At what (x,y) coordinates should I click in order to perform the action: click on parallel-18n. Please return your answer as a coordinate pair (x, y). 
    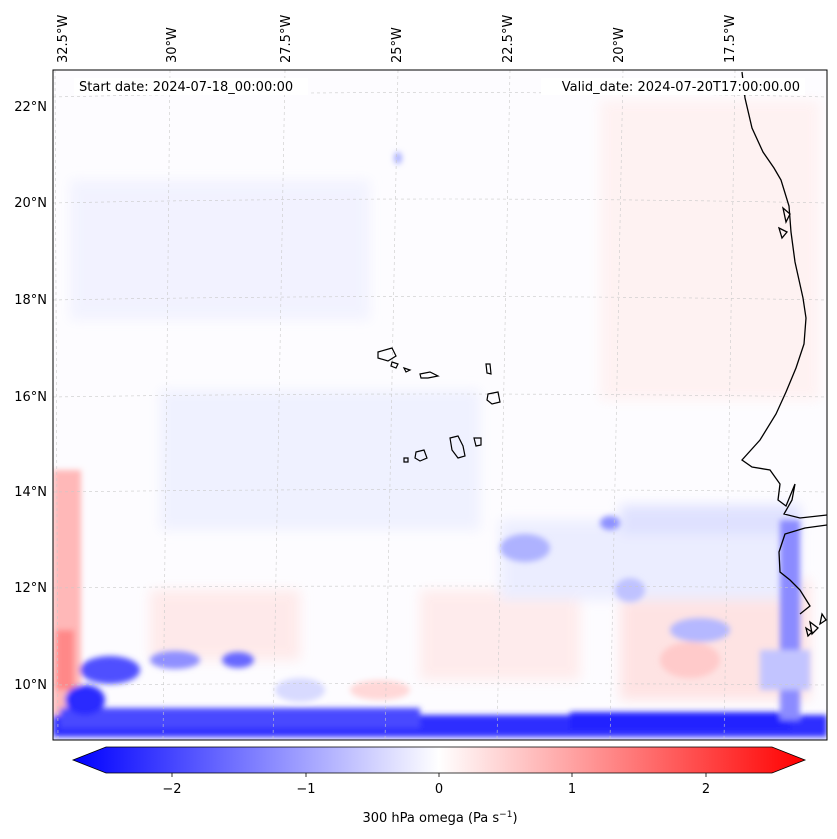
    Looking at the image, I should click on (440, 298).